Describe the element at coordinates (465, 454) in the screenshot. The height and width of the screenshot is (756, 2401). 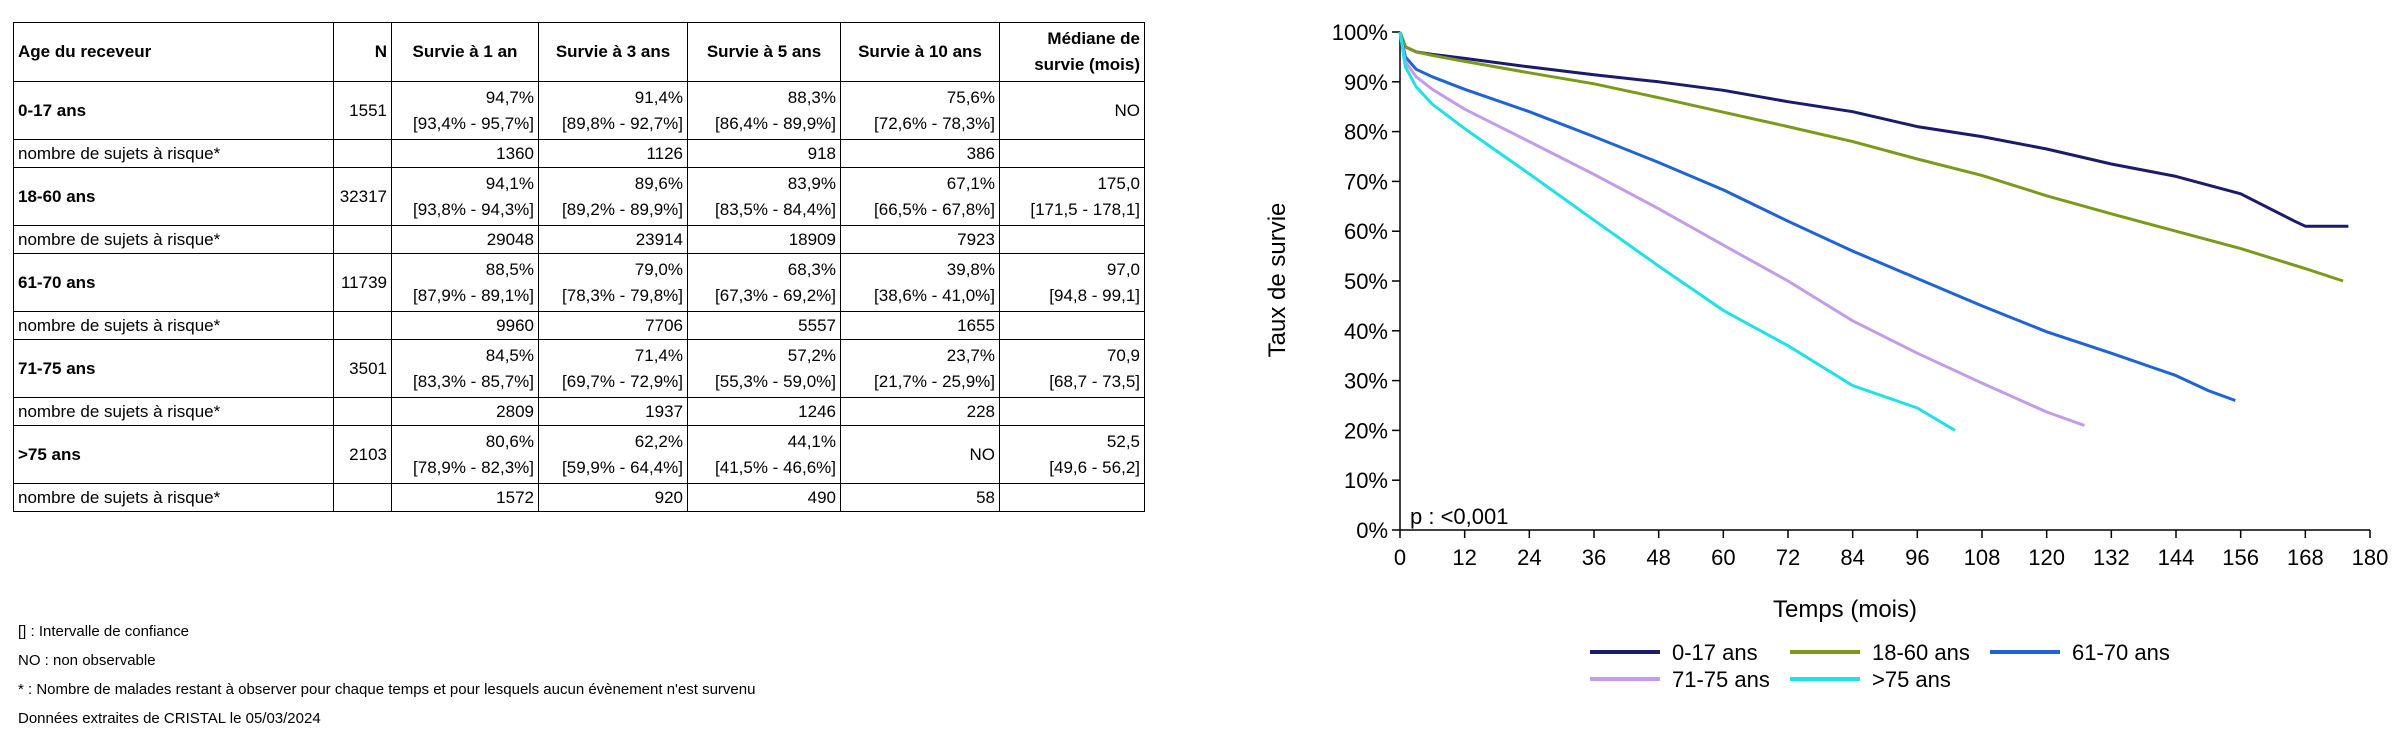
I see `survival-1y-cell: 80,6% [78,9% - 82,3%]` at that location.